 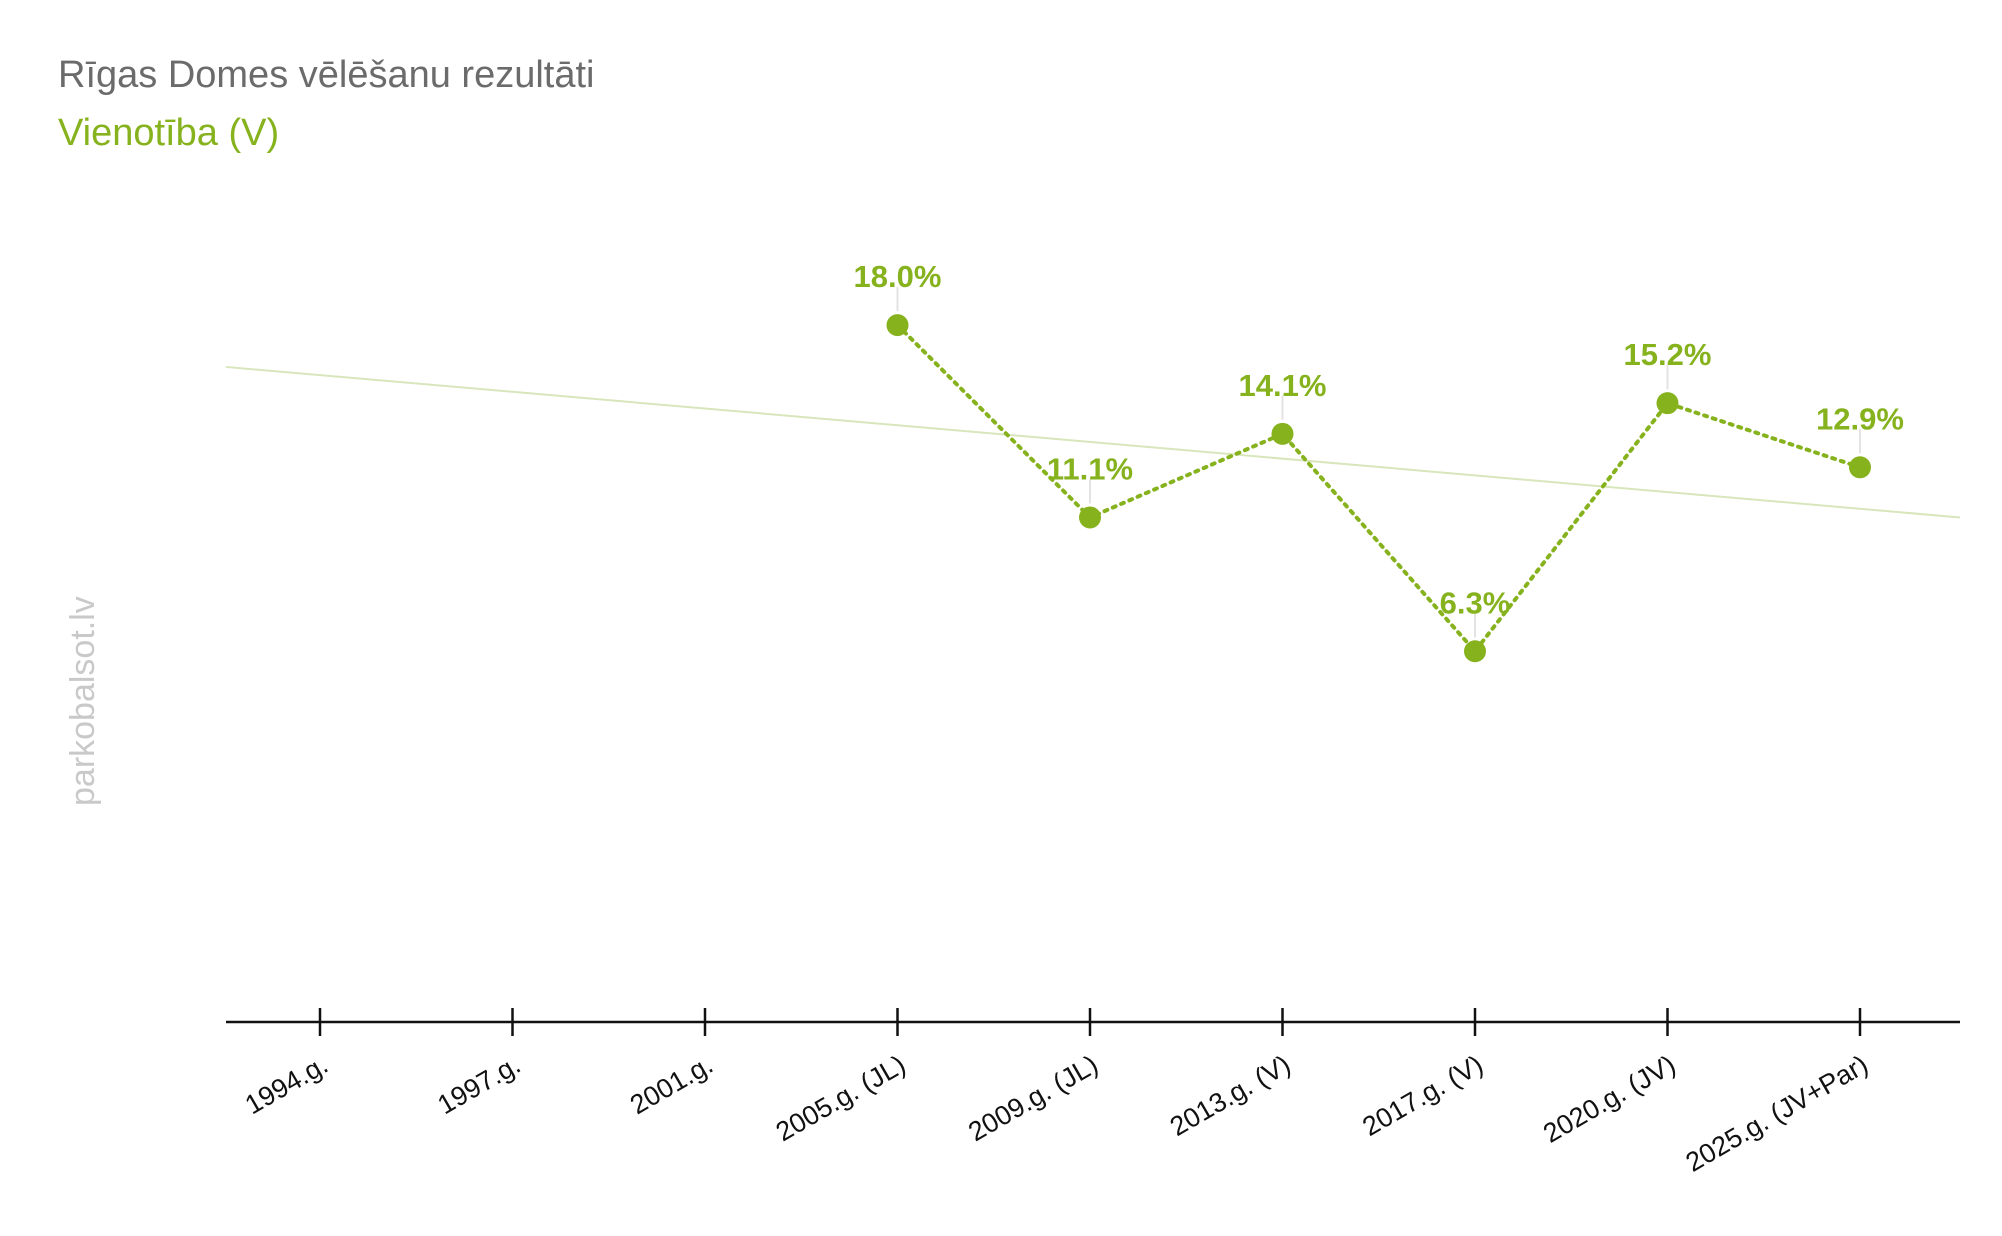 I want to click on x-tick-label: 2025.g. (JV+Par), so click(x=1777, y=1113).